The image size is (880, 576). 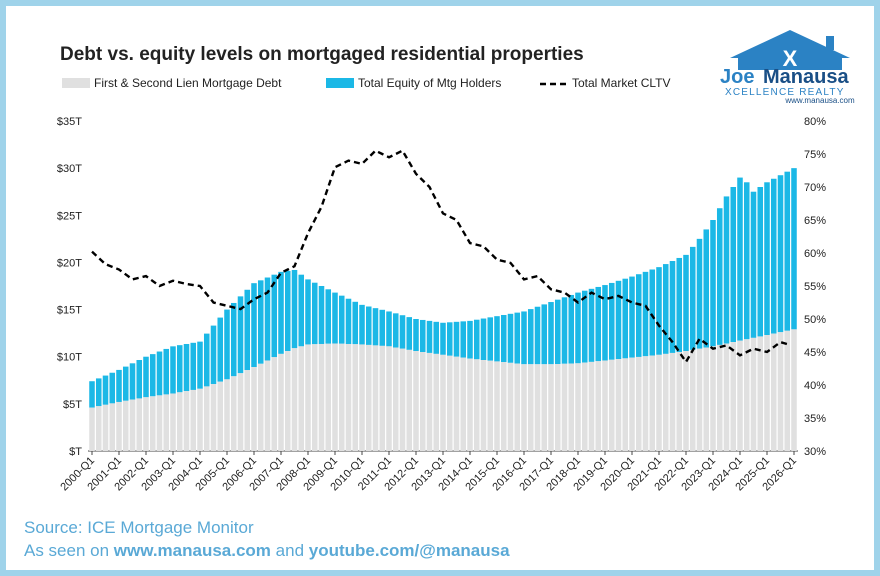 I want to click on right-axis-tick-label: 70%, so click(x=815, y=188).